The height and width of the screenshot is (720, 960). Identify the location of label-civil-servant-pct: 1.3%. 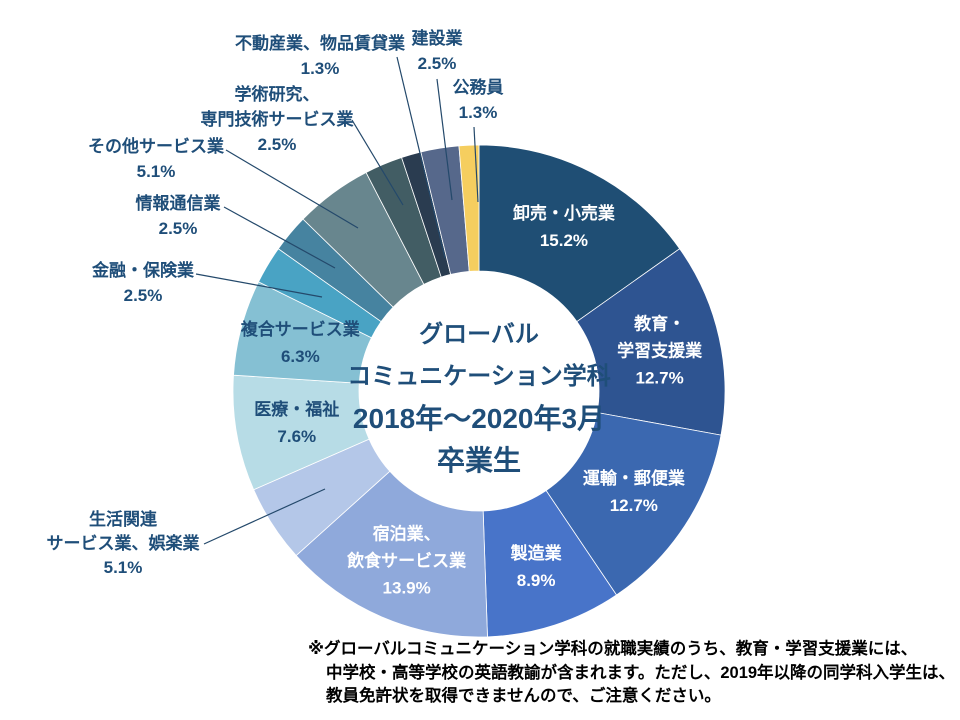
(478, 112).